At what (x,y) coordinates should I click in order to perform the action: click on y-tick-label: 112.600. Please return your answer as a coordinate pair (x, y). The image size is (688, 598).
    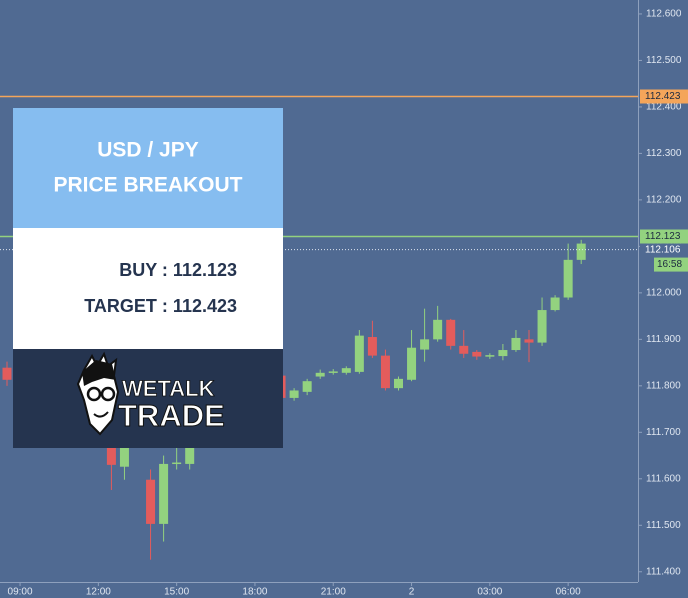
    Looking at the image, I should click on (664, 14).